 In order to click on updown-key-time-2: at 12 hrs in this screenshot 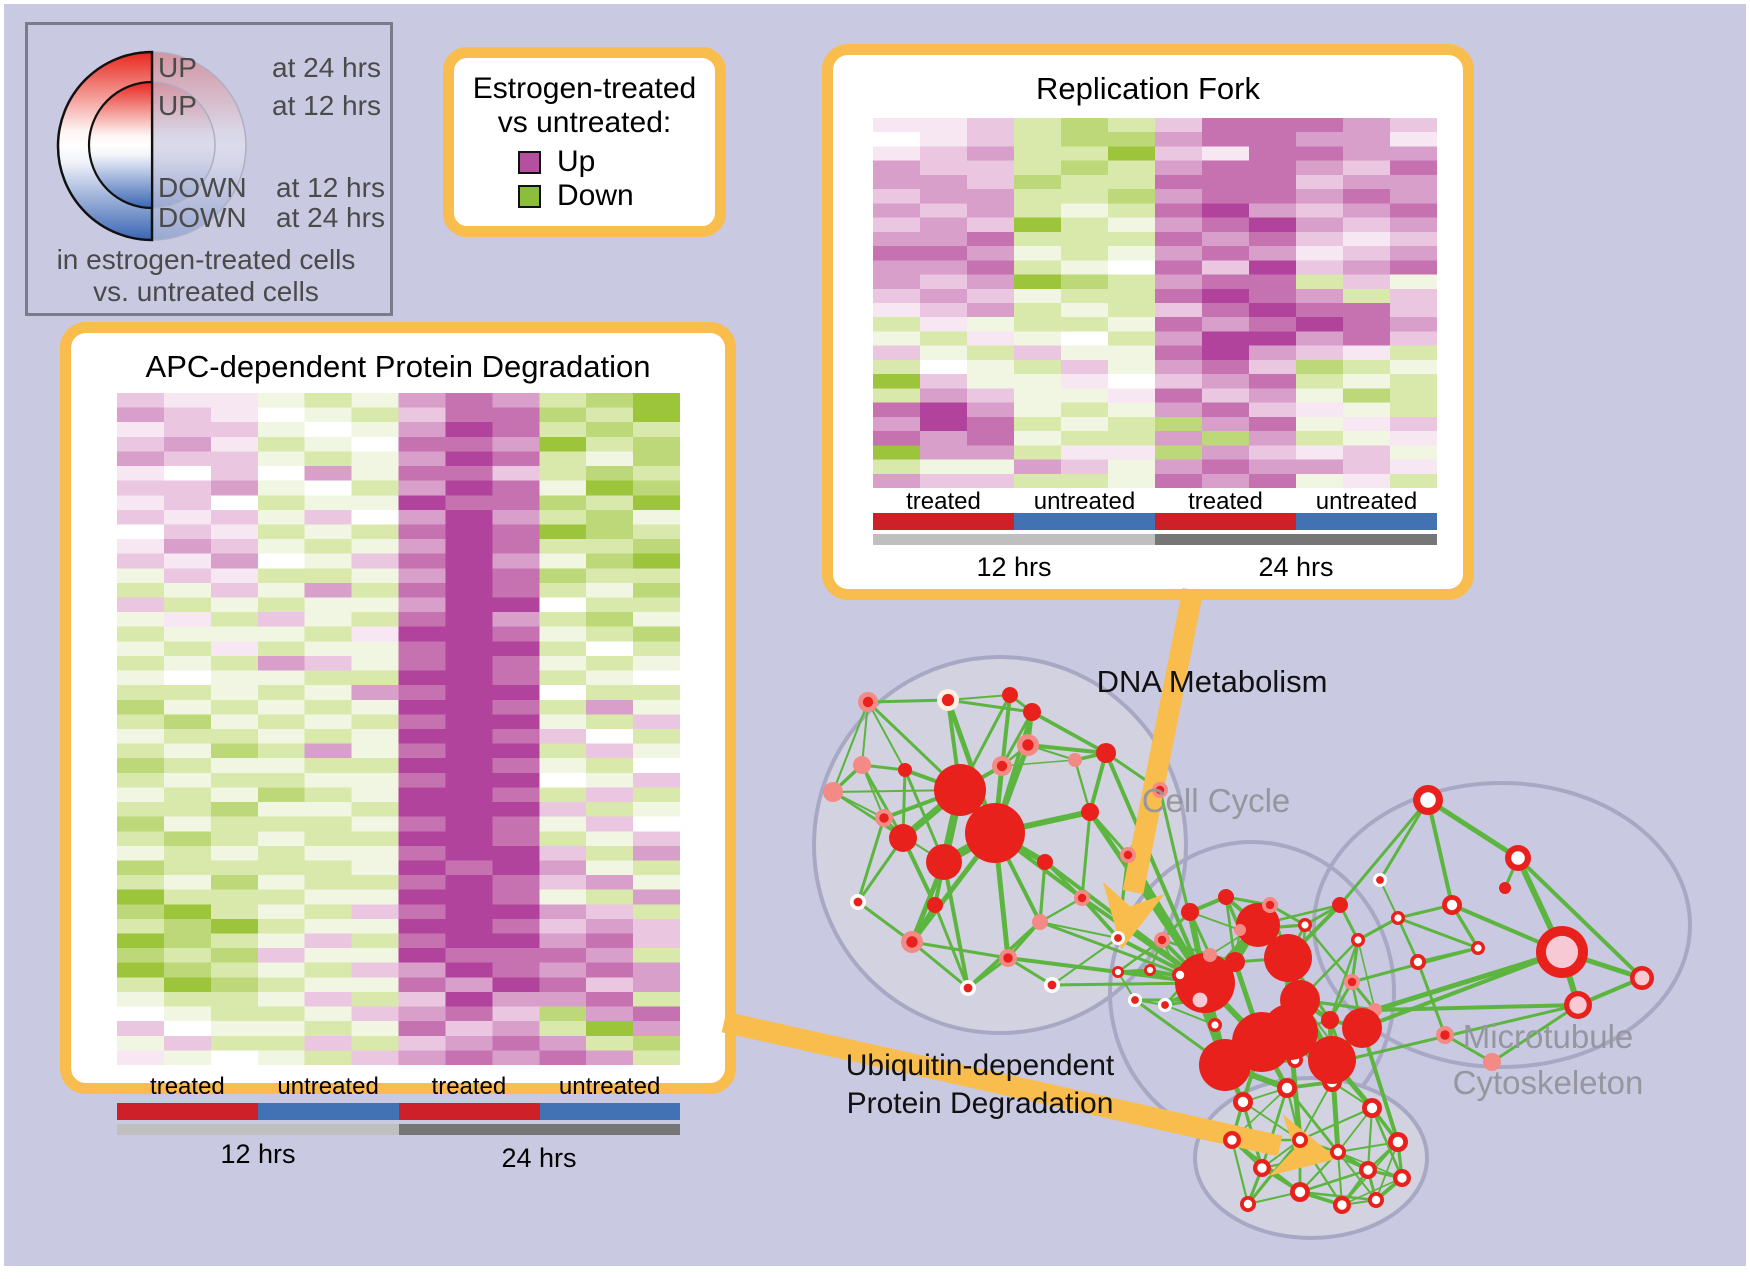, I will do `click(330, 187)`.